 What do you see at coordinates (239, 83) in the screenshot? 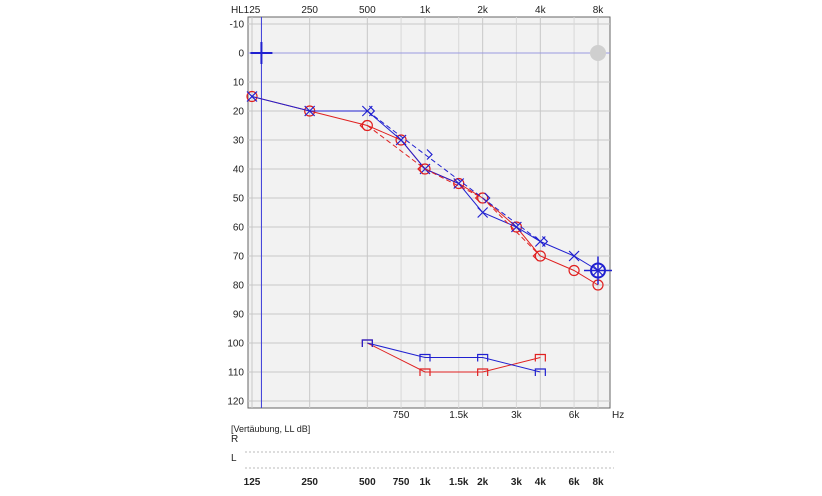
I see `y-tick-label: 10` at bounding box center [239, 83].